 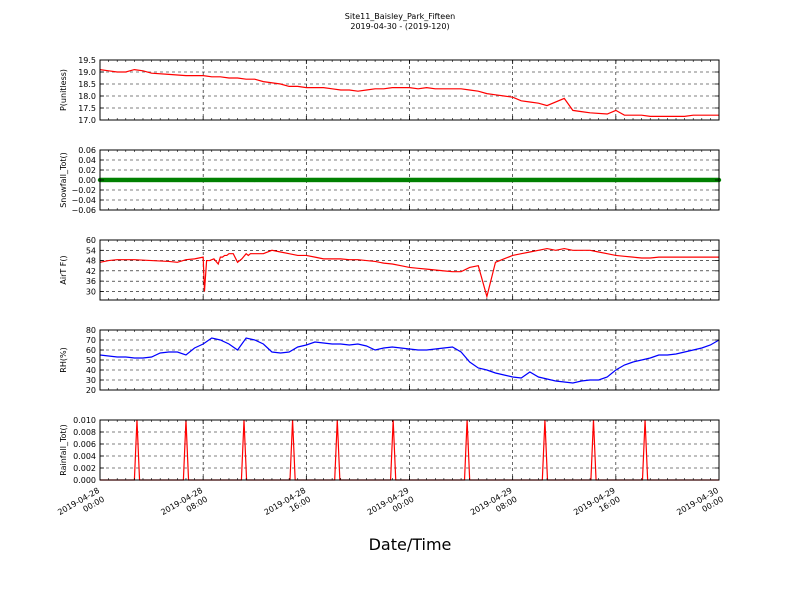 What do you see at coordinates (400, 16) in the screenshot?
I see `figure-title-line1: Site11_Baisley_Park_Fifteen` at bounding box center [400, 16].